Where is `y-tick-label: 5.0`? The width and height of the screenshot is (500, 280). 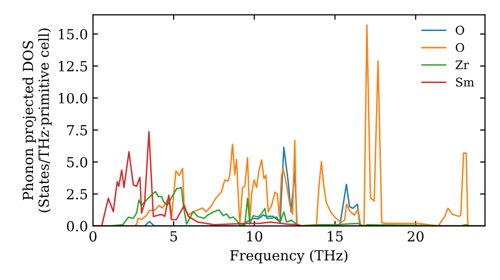
y-tick-label: 5.0 is located at coordinates (77, 162).